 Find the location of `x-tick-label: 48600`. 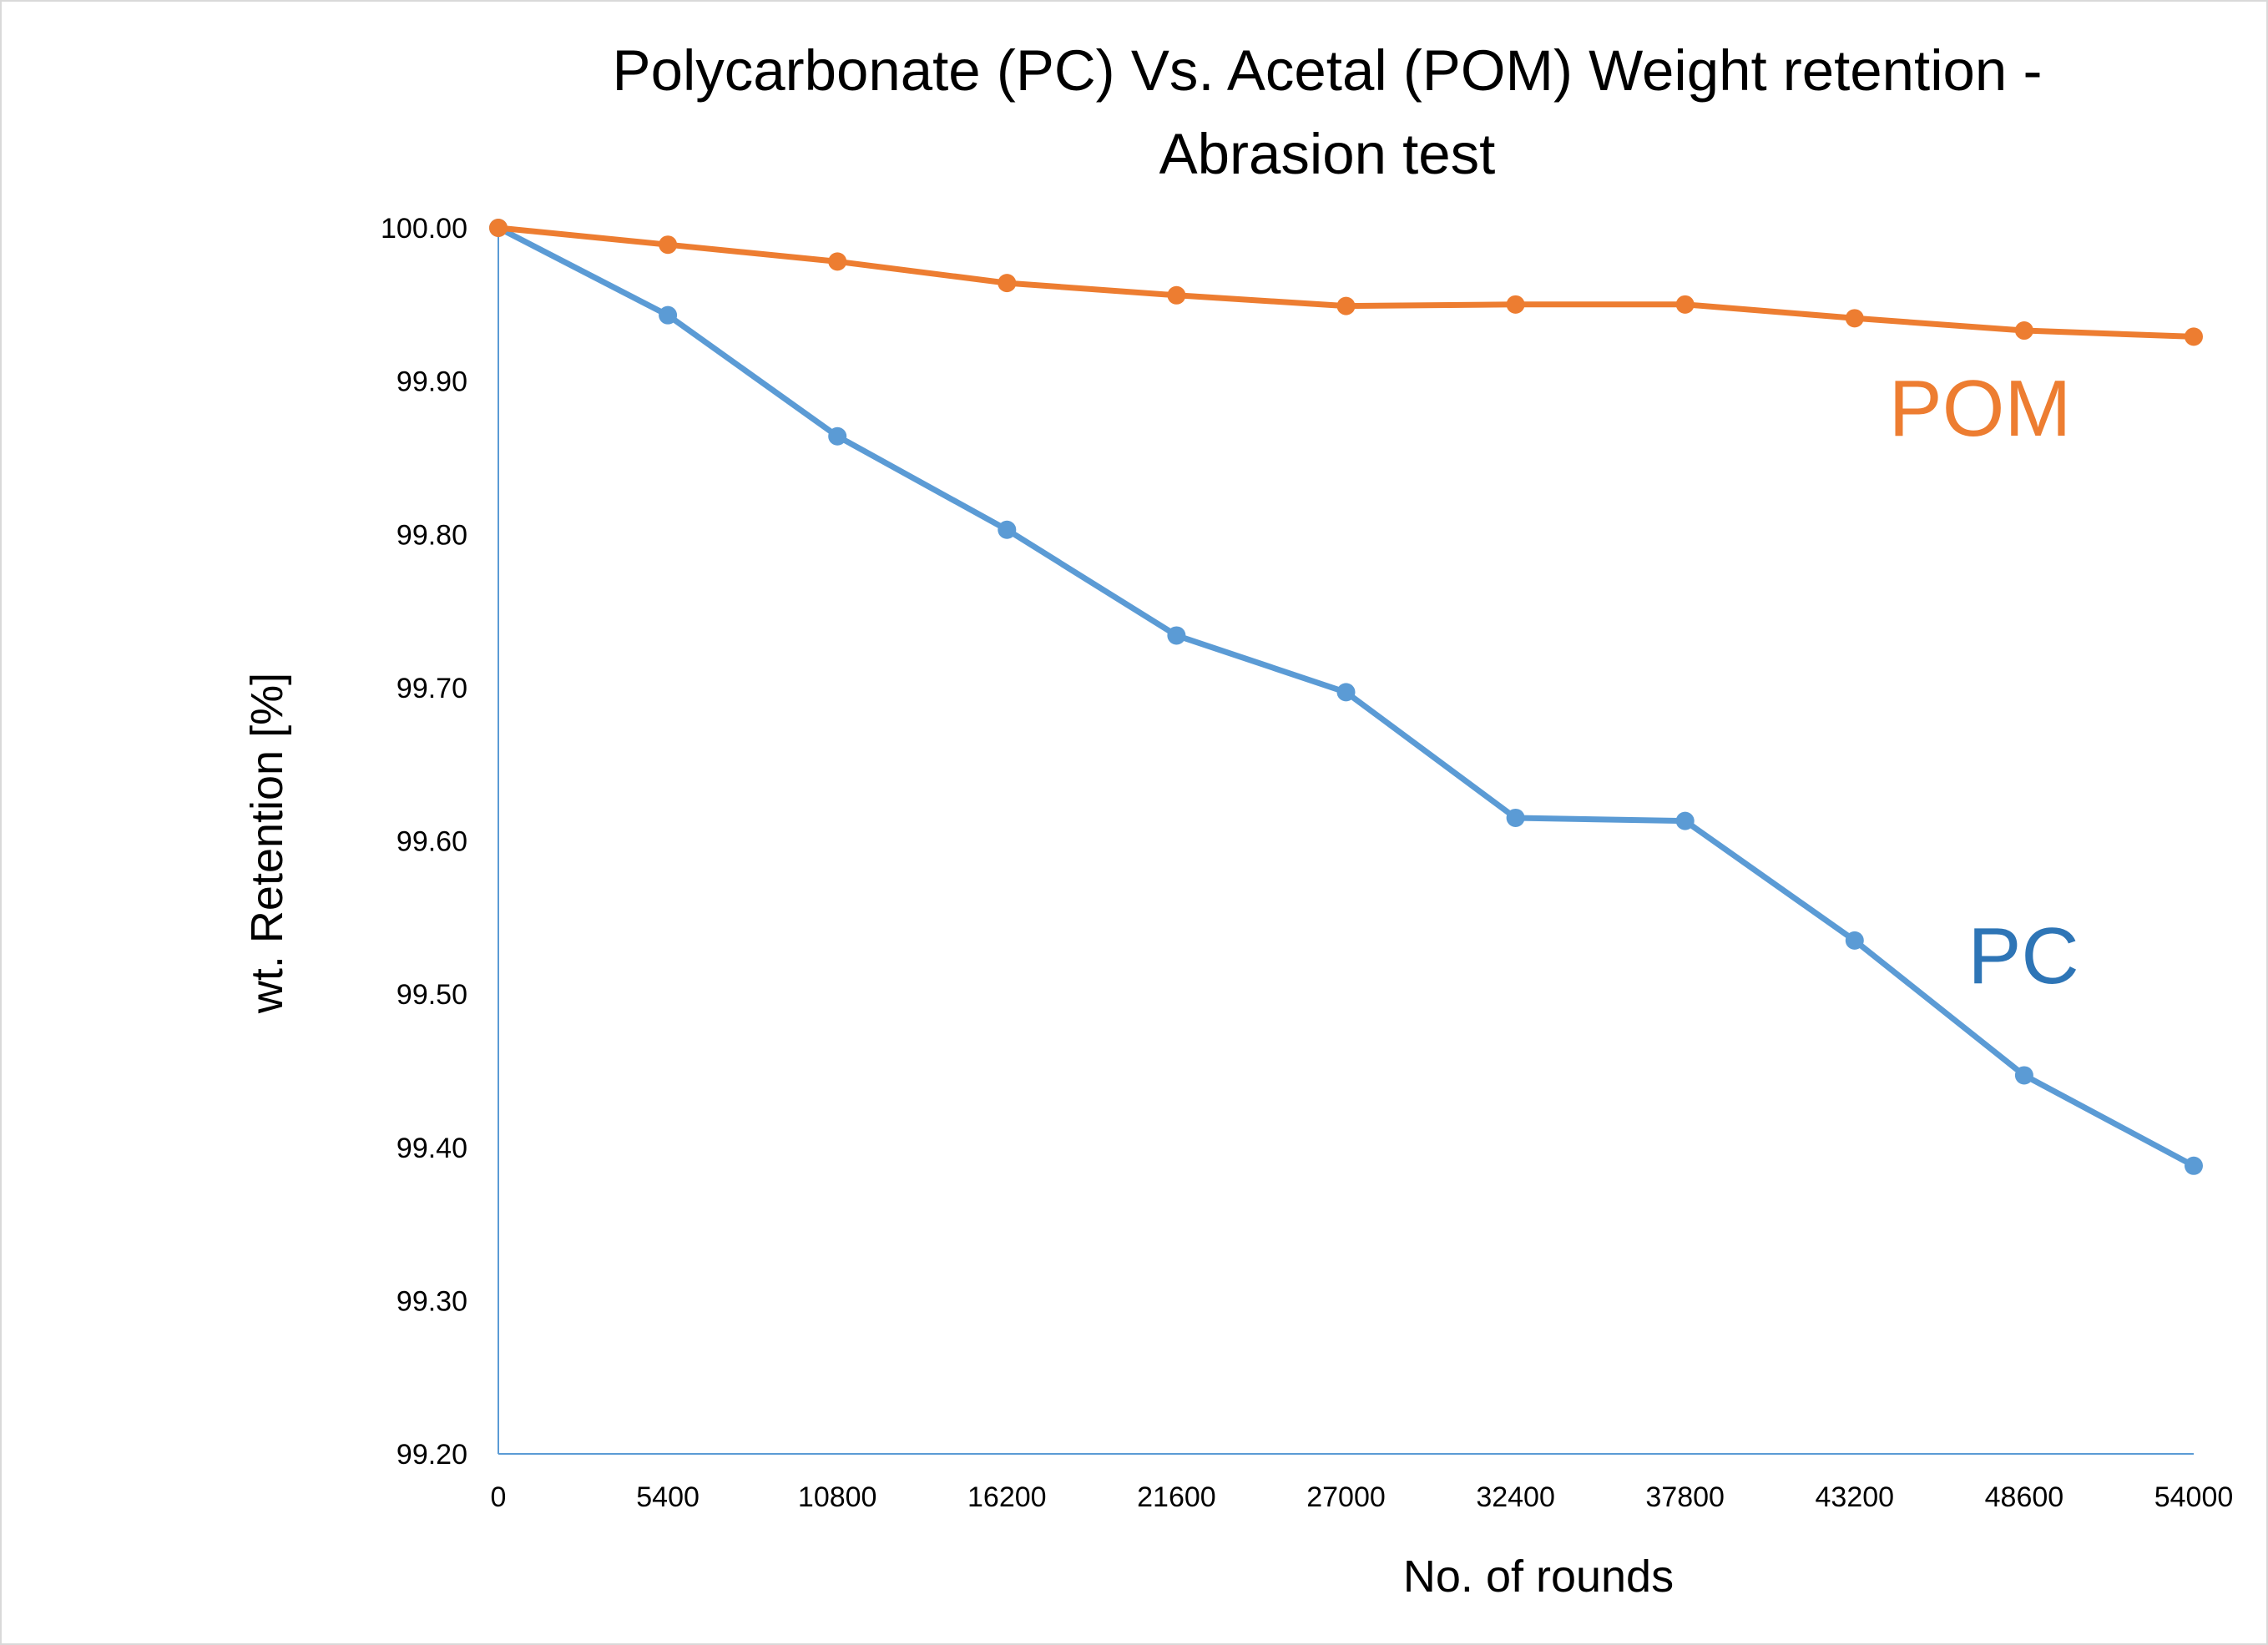

x-tick-label: 48600 is located at coordinates (2024, 1497).